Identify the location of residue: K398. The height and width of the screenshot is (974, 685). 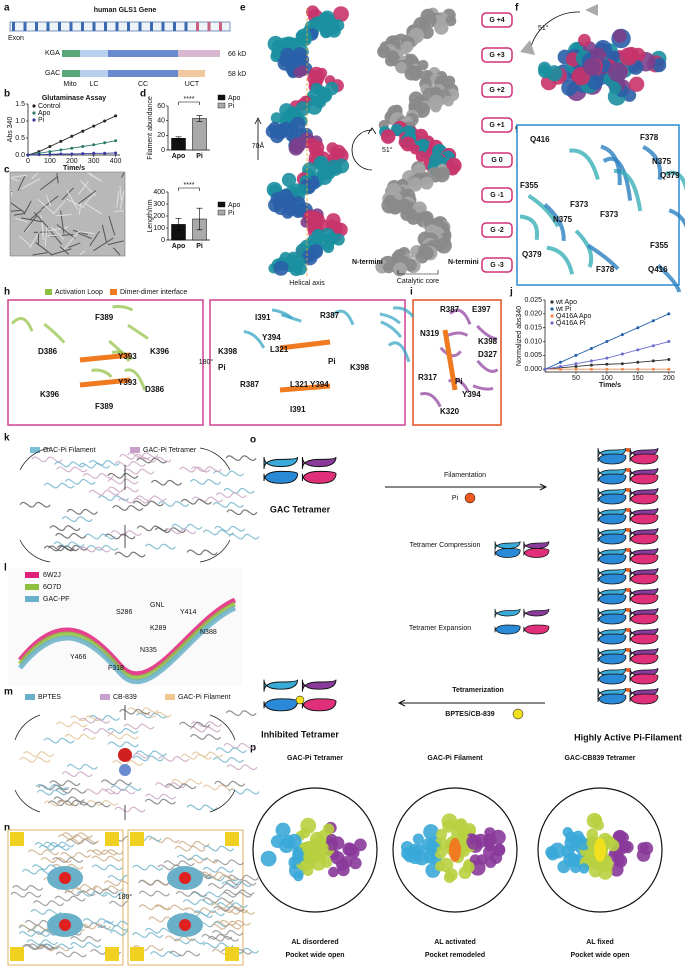
(228, 351).